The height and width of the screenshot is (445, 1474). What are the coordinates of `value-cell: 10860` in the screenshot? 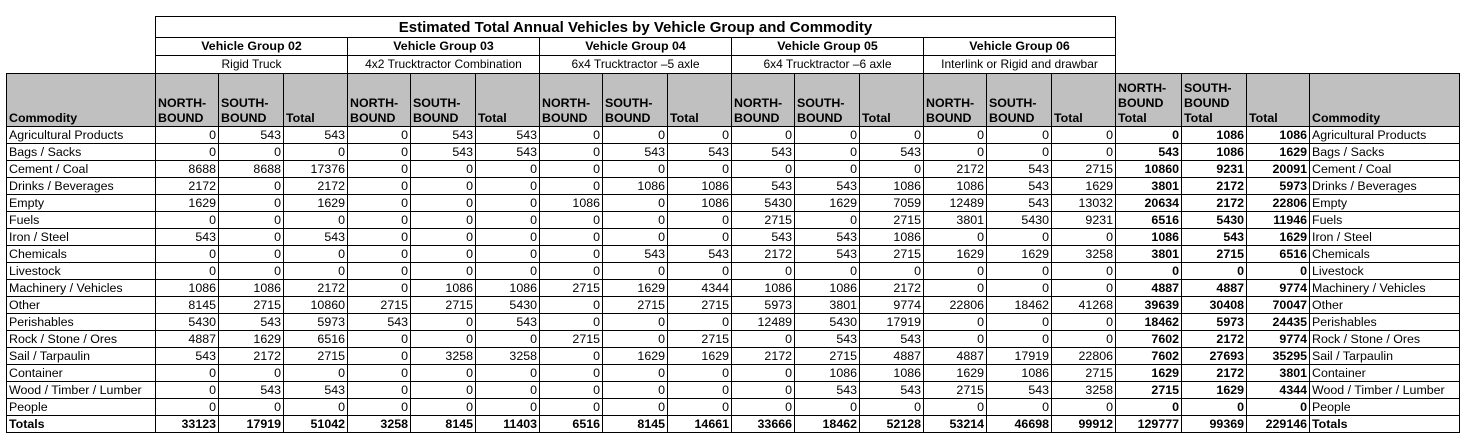 It's located at (1148, 169).